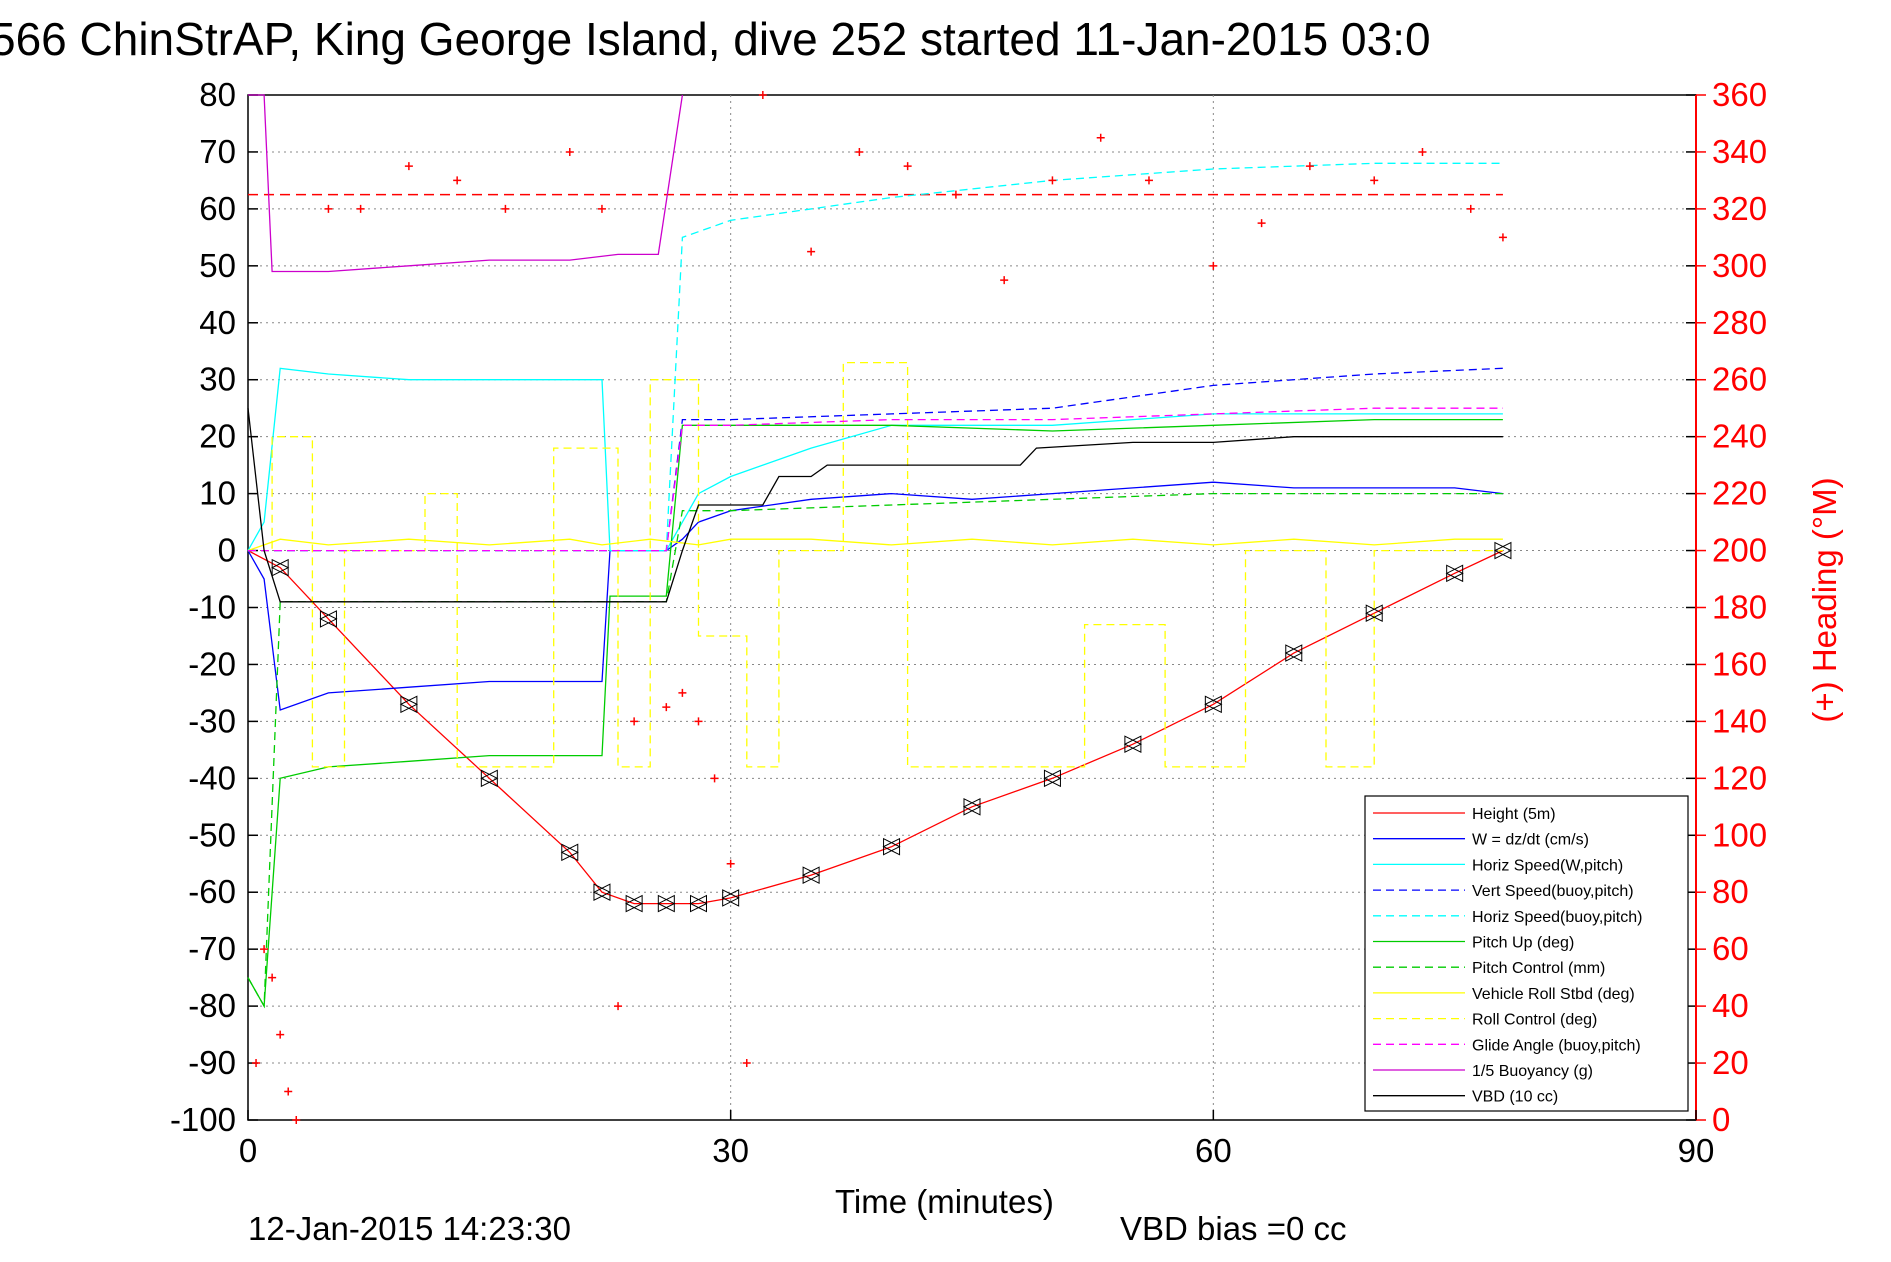 This screenshot has height=1262, width=1891. I want to click on x-tick-label: 0, so click(248, 1150).